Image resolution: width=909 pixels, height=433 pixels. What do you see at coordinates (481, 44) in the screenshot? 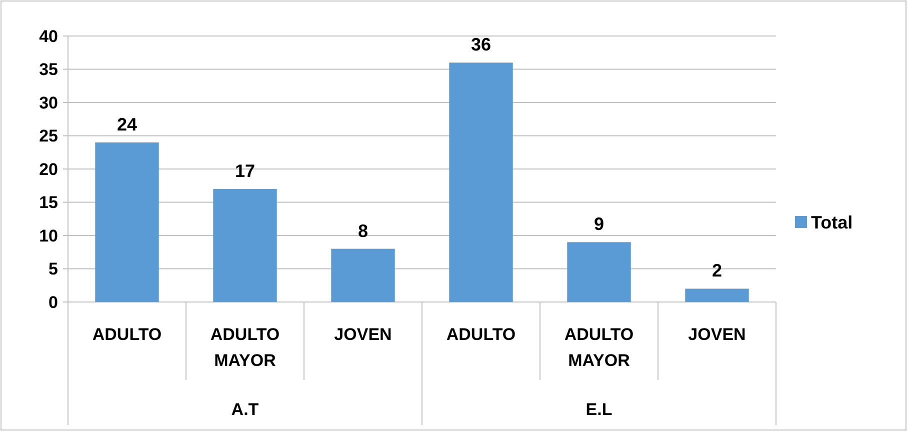
I see `data-label: 36` at bounding box center [481, 44].